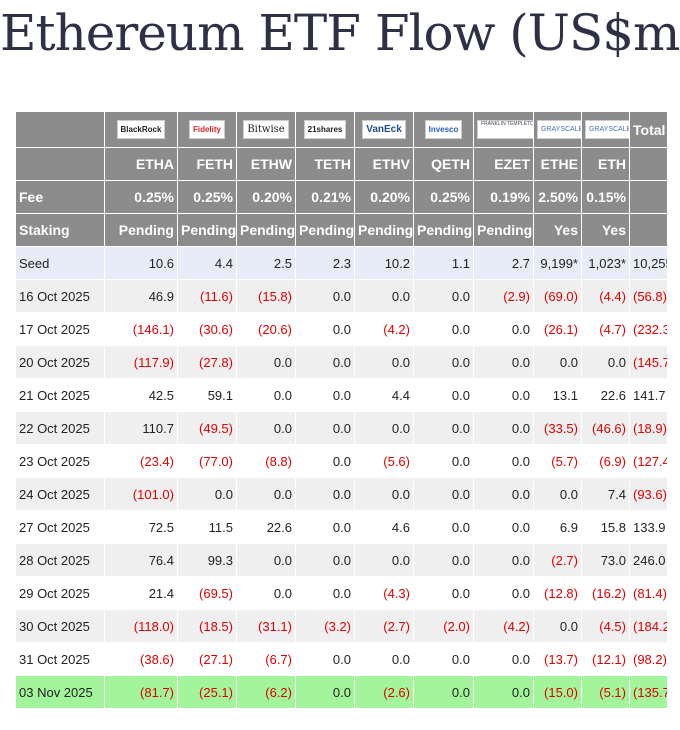 The image size is (680, 730). I want to click on flow-cell: (2.7), so click(384, 626).